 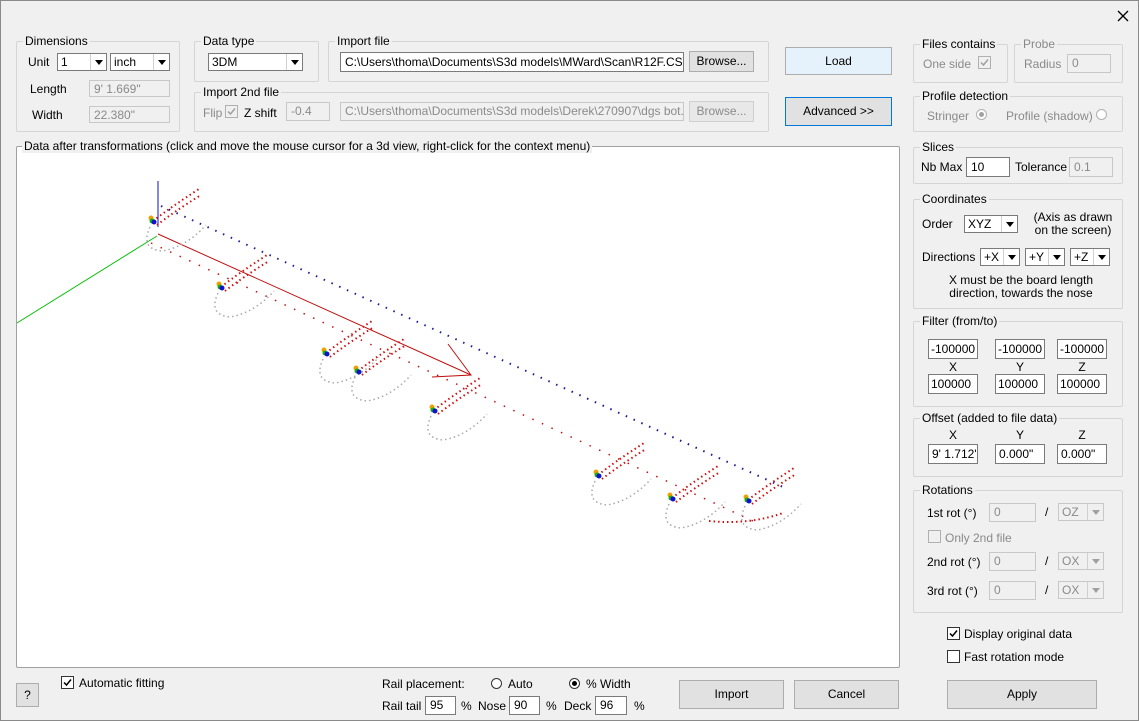 What do you see at coordinates (952, 513) in the screenshot?
I see `label: 1st rot (°)` at bounding box center [952, 513].